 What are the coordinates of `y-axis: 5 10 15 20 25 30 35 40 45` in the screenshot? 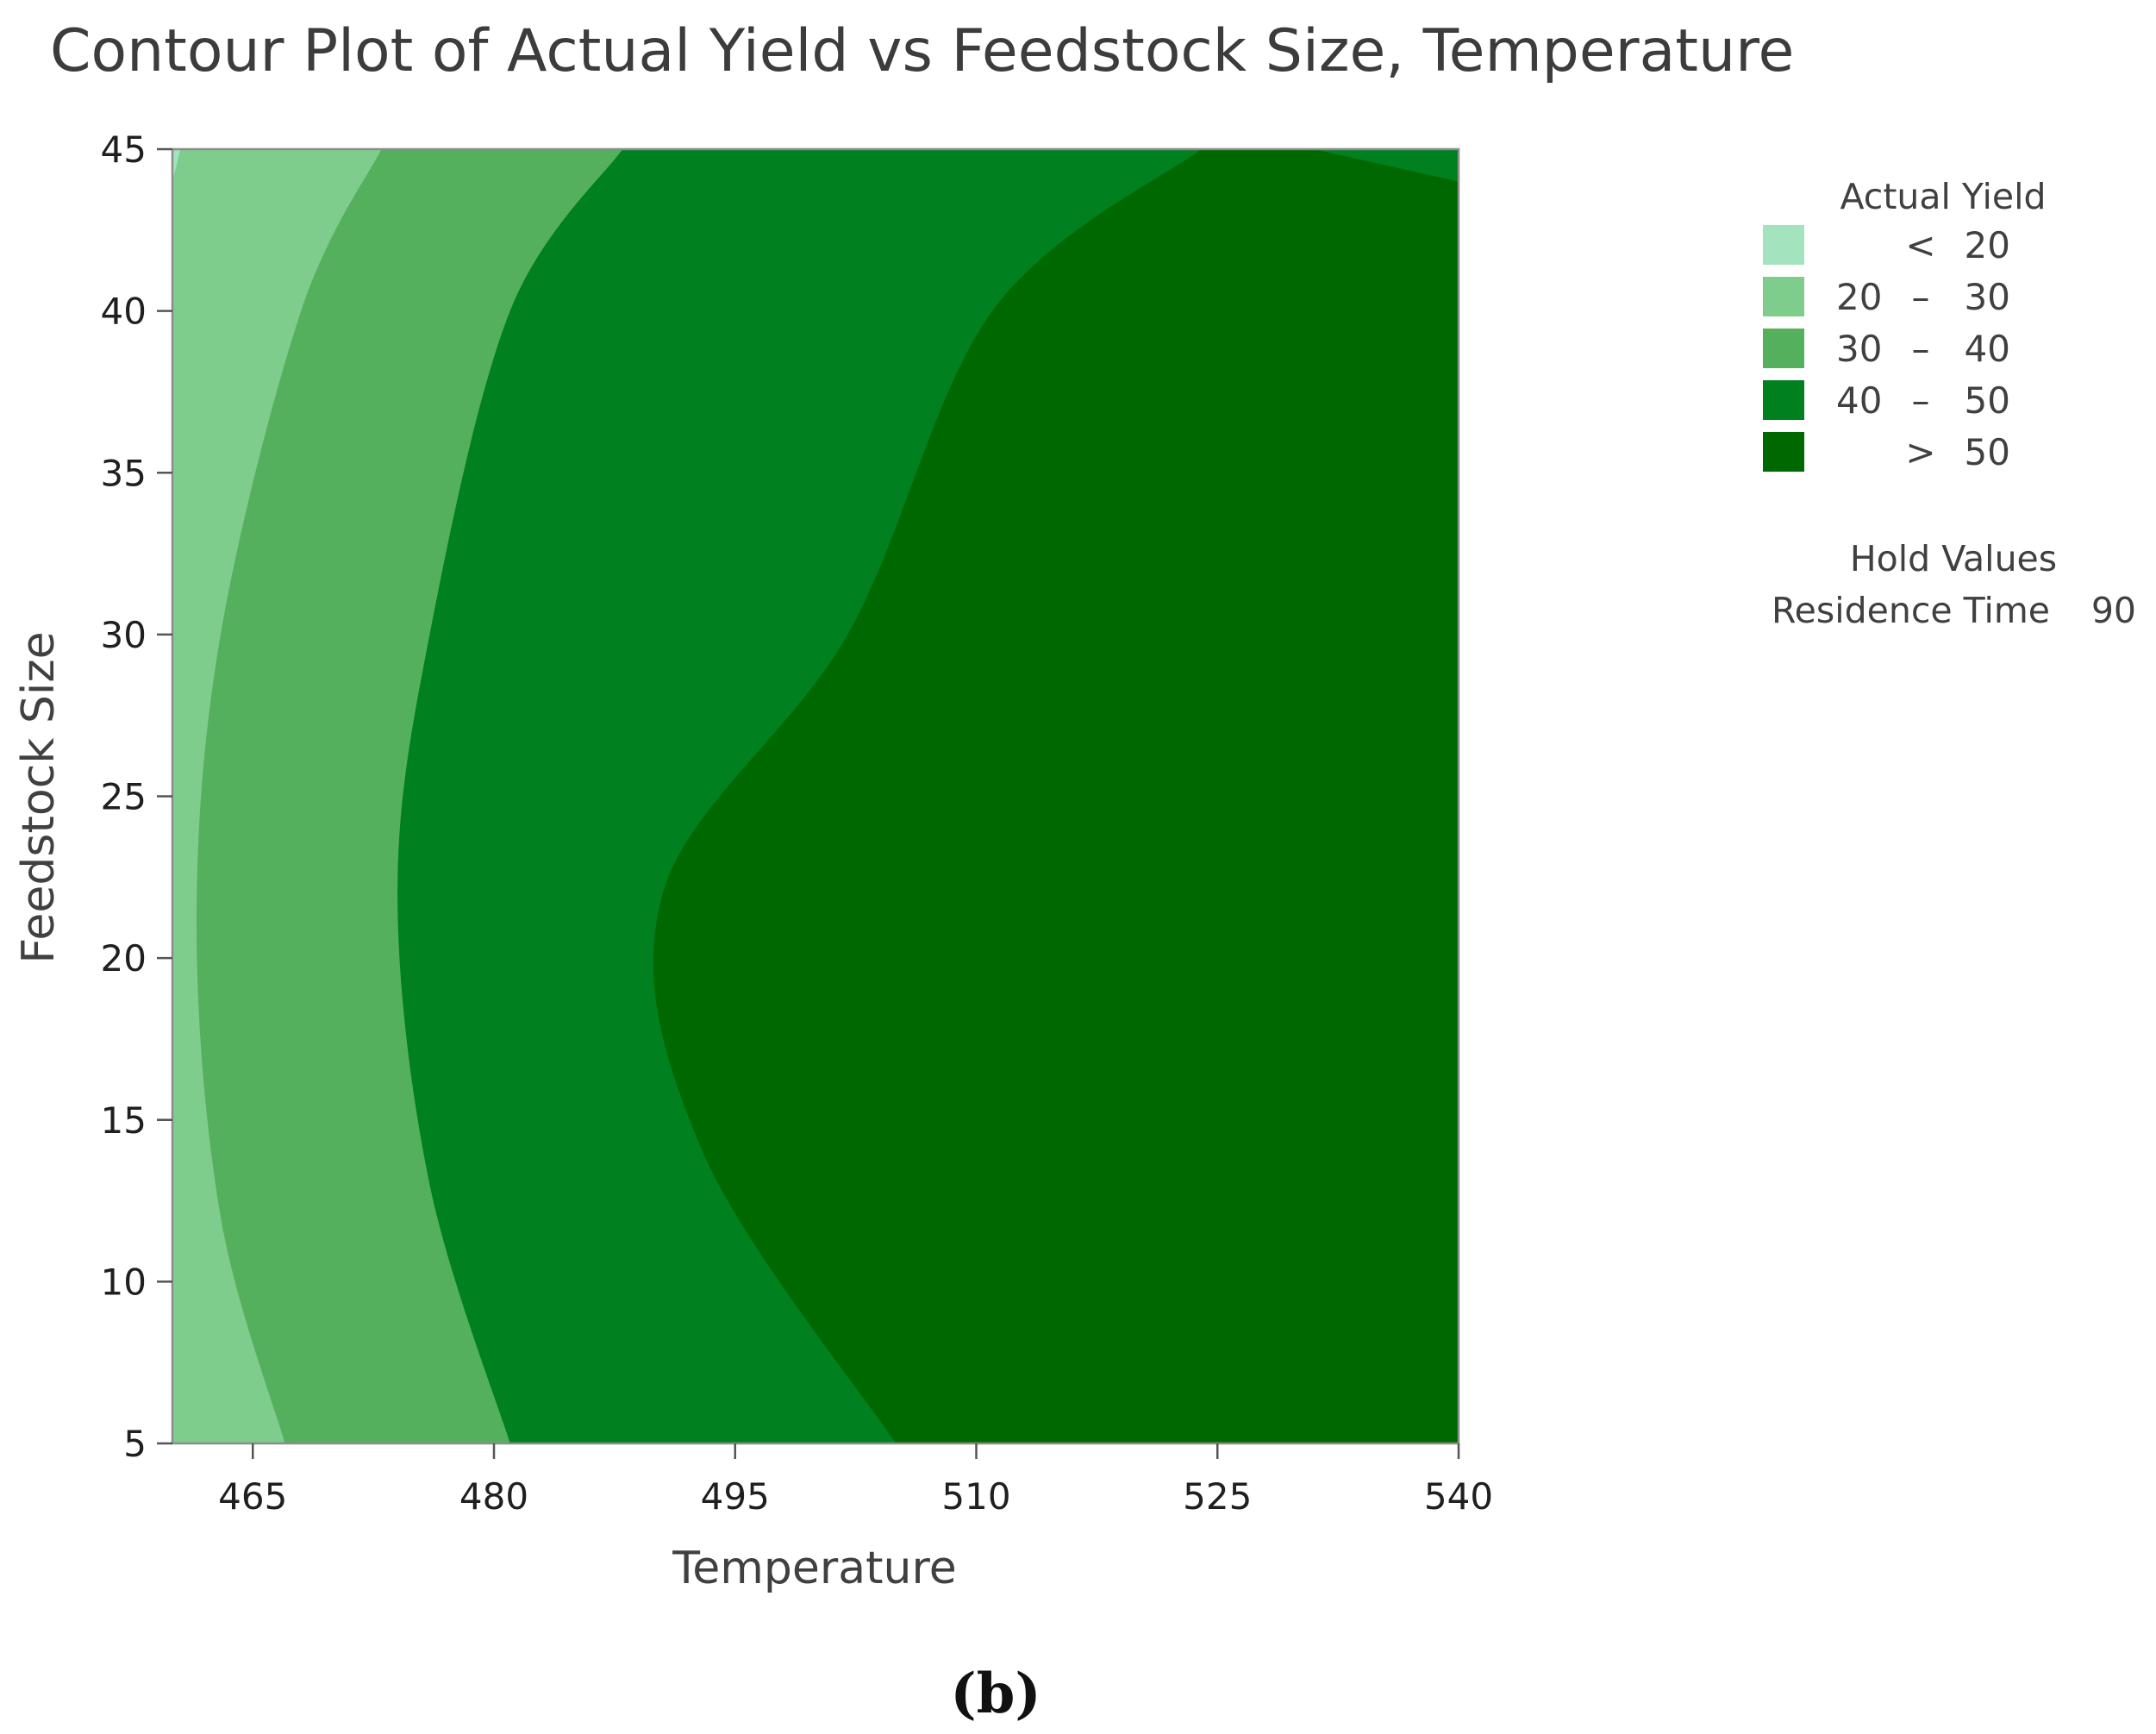 It's located at (136, 796).